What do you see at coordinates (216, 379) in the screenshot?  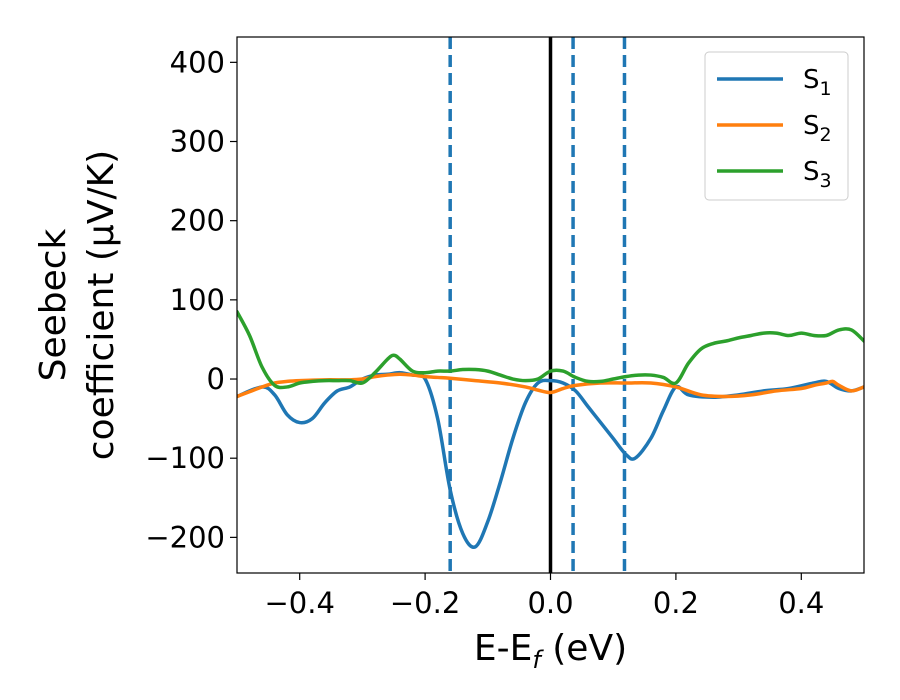 I see `y-tick-label: 0` at bounding box center [216, 379].